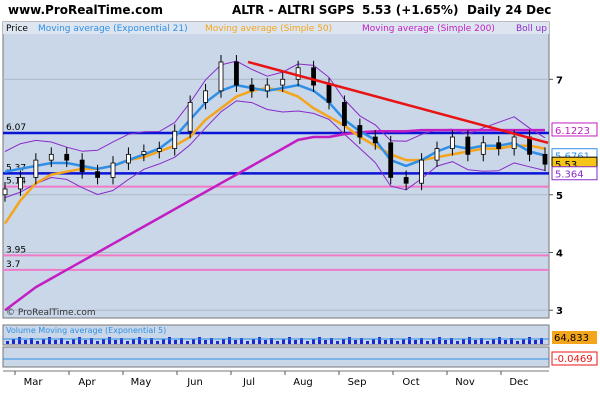 The width and height of the screenshot is (600, 400). What do you see at coordinates (86, 330) in the screenshot?
I see `volume-label: Volume Moving average (Exponential 5)` at bounding box center [86, 330].